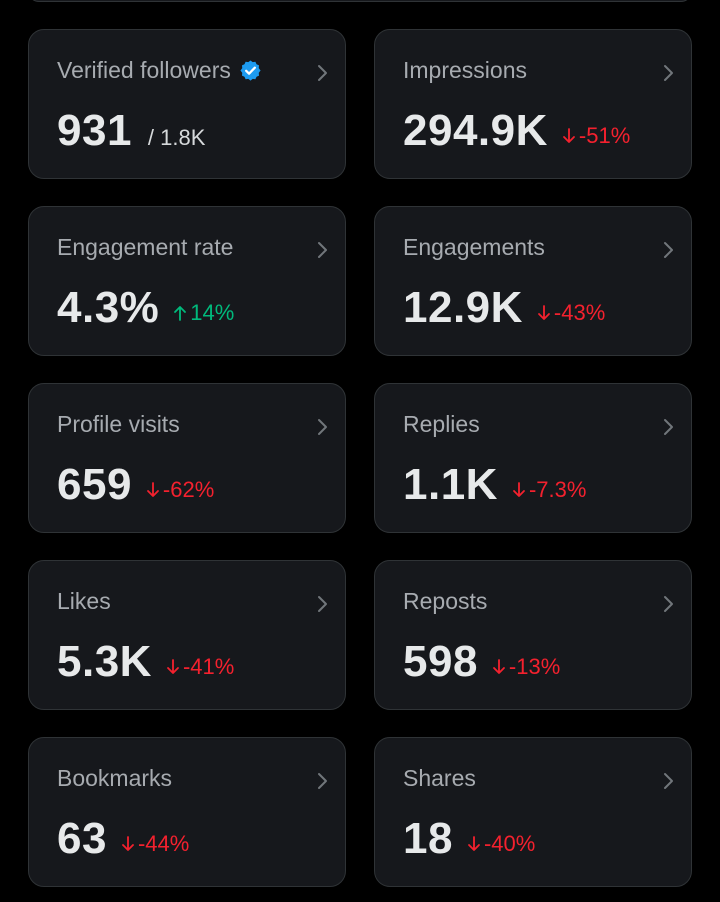 This screenshot has height=902, width=720. I want to click on metric-value: 18, so click(428, 838).